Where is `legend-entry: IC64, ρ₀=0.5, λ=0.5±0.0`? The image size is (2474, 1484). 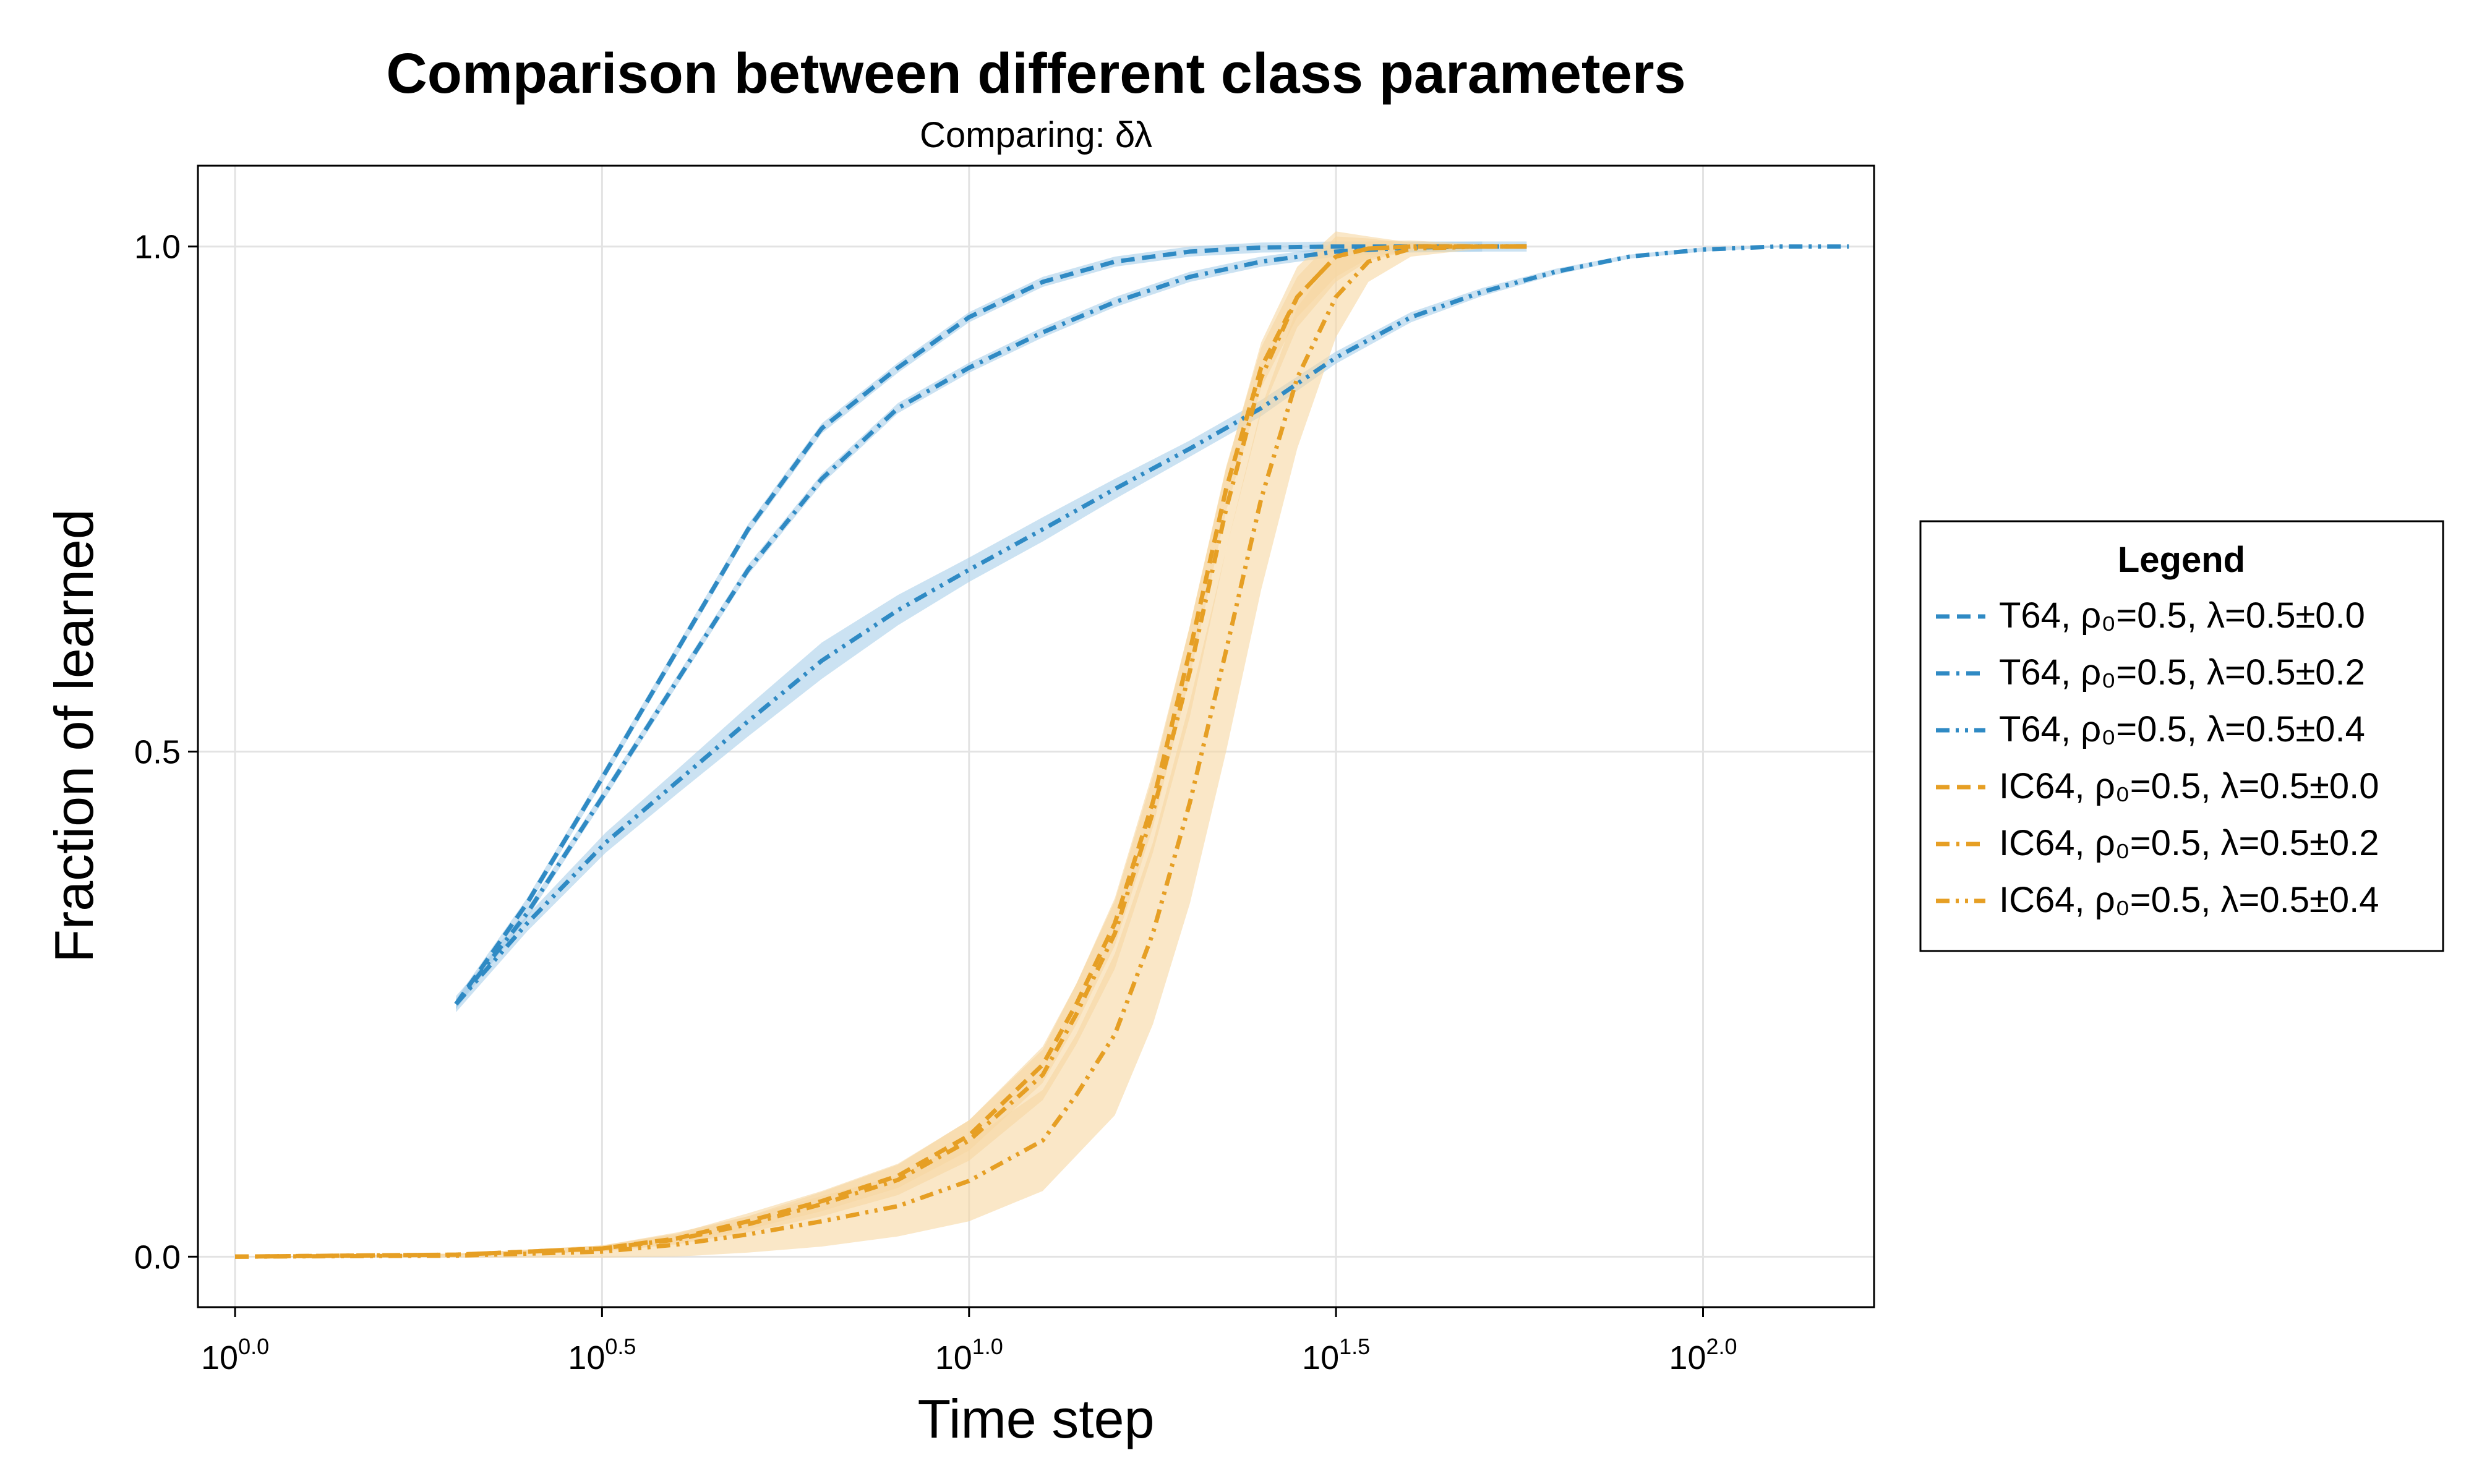 legend-entry: IC64, ρ₀=0.5, λ=0.5±0.0 is located at coordinates (2157, 786).